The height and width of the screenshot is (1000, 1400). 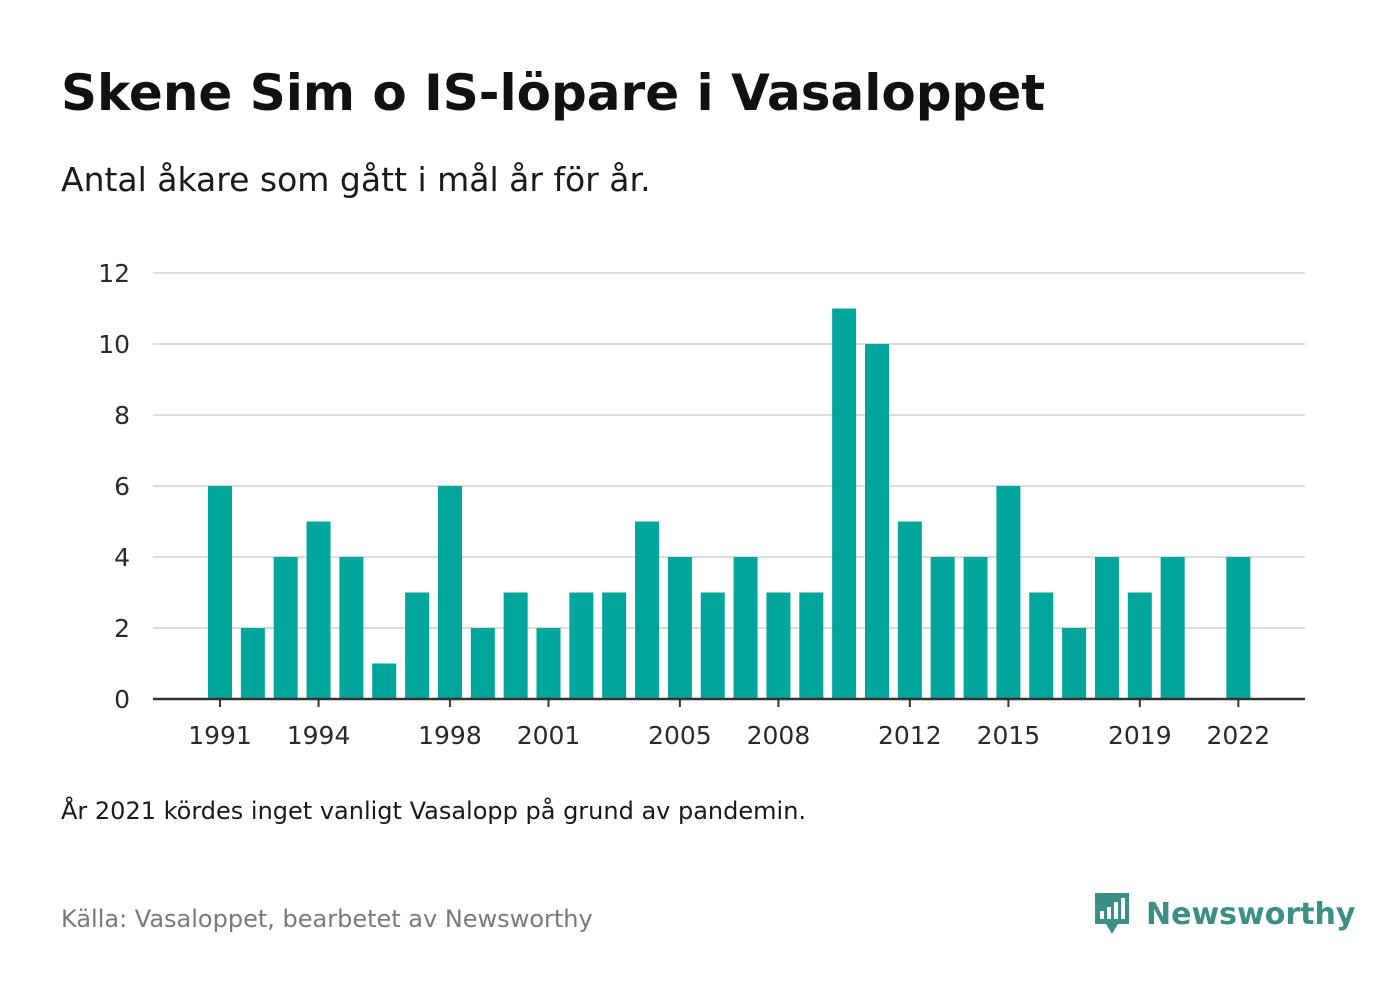 I want to click on bar-2012, so click(x=909, y=610).